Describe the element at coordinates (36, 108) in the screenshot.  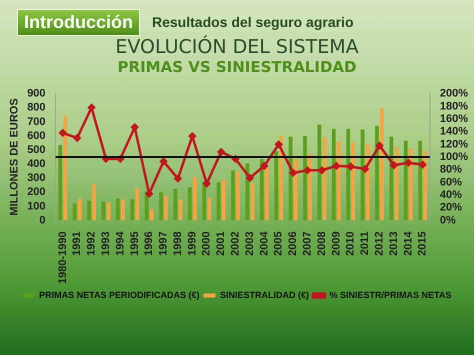
I see `y-tick-label: 800` at that location.